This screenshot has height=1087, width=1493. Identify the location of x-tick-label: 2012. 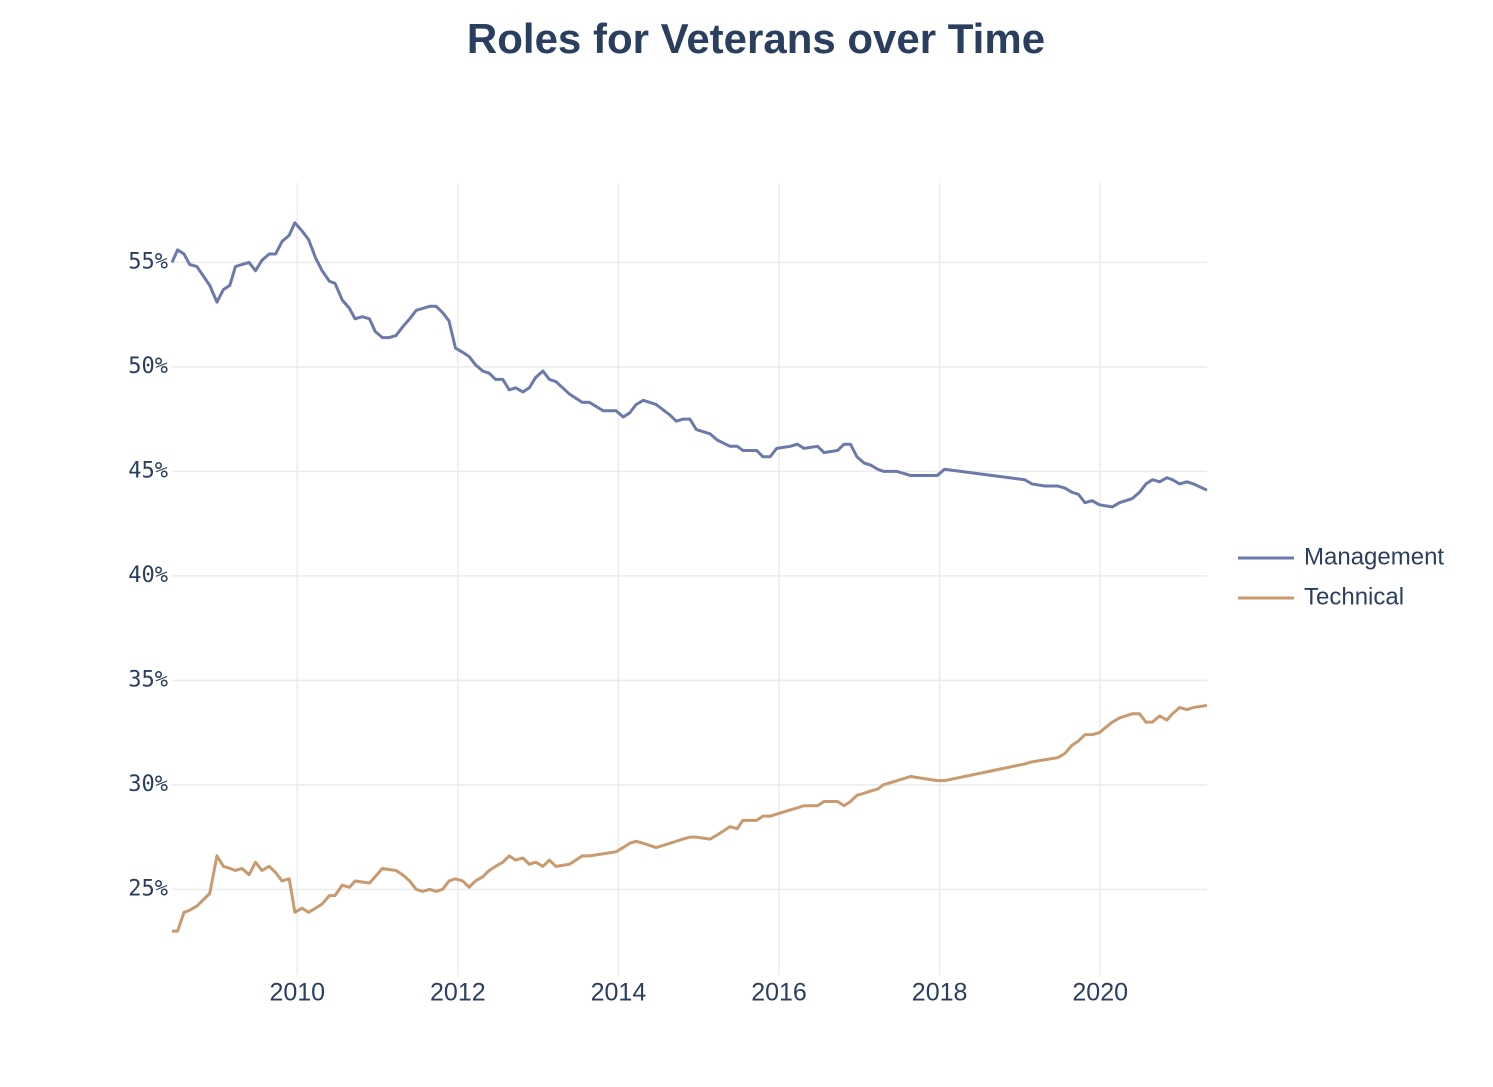
(458, 993).